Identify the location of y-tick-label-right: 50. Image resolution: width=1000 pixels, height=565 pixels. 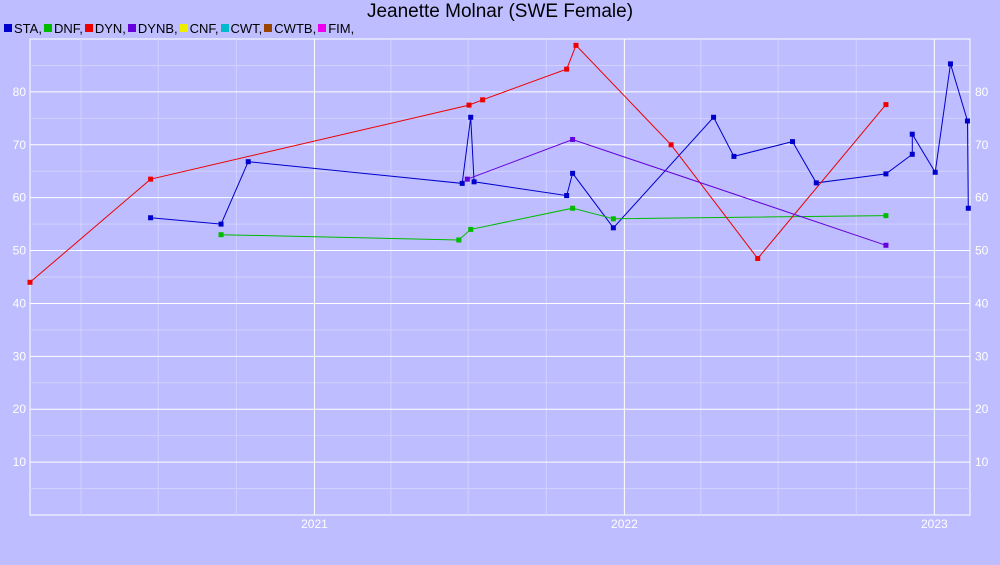
(982, 251).